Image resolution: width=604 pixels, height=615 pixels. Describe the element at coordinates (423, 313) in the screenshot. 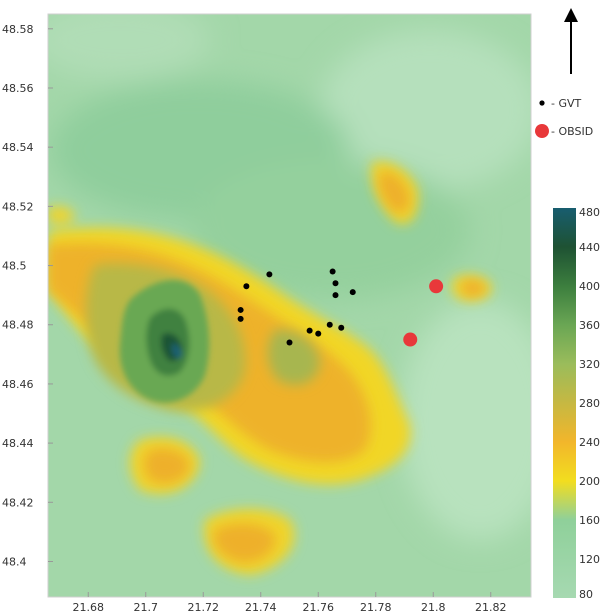

I see `obsid-points` at that location.